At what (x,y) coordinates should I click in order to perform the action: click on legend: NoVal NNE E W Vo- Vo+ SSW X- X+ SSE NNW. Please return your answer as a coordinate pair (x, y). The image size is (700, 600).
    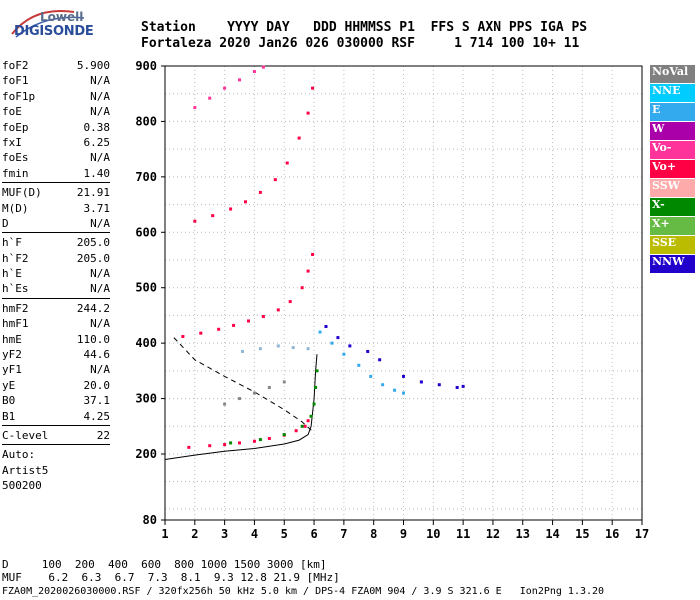
    Looking at the image, I should click on (672, 169).